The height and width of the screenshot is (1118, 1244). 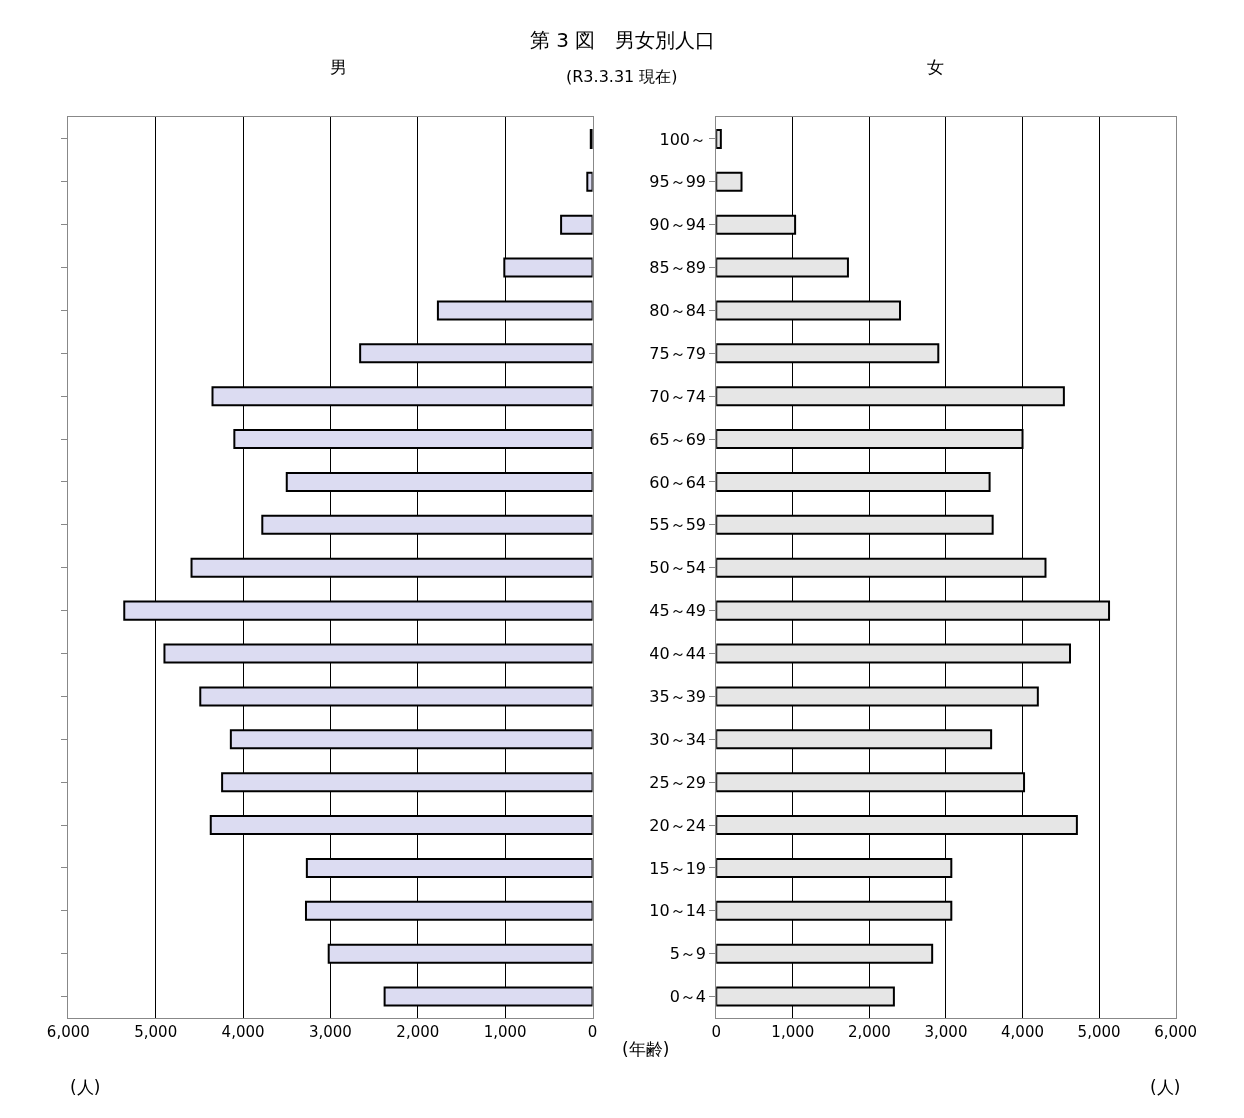 What do you see at coordinates (935, 67) in the screenshot?
I see `text: 女` at bounding box center [935, 67].